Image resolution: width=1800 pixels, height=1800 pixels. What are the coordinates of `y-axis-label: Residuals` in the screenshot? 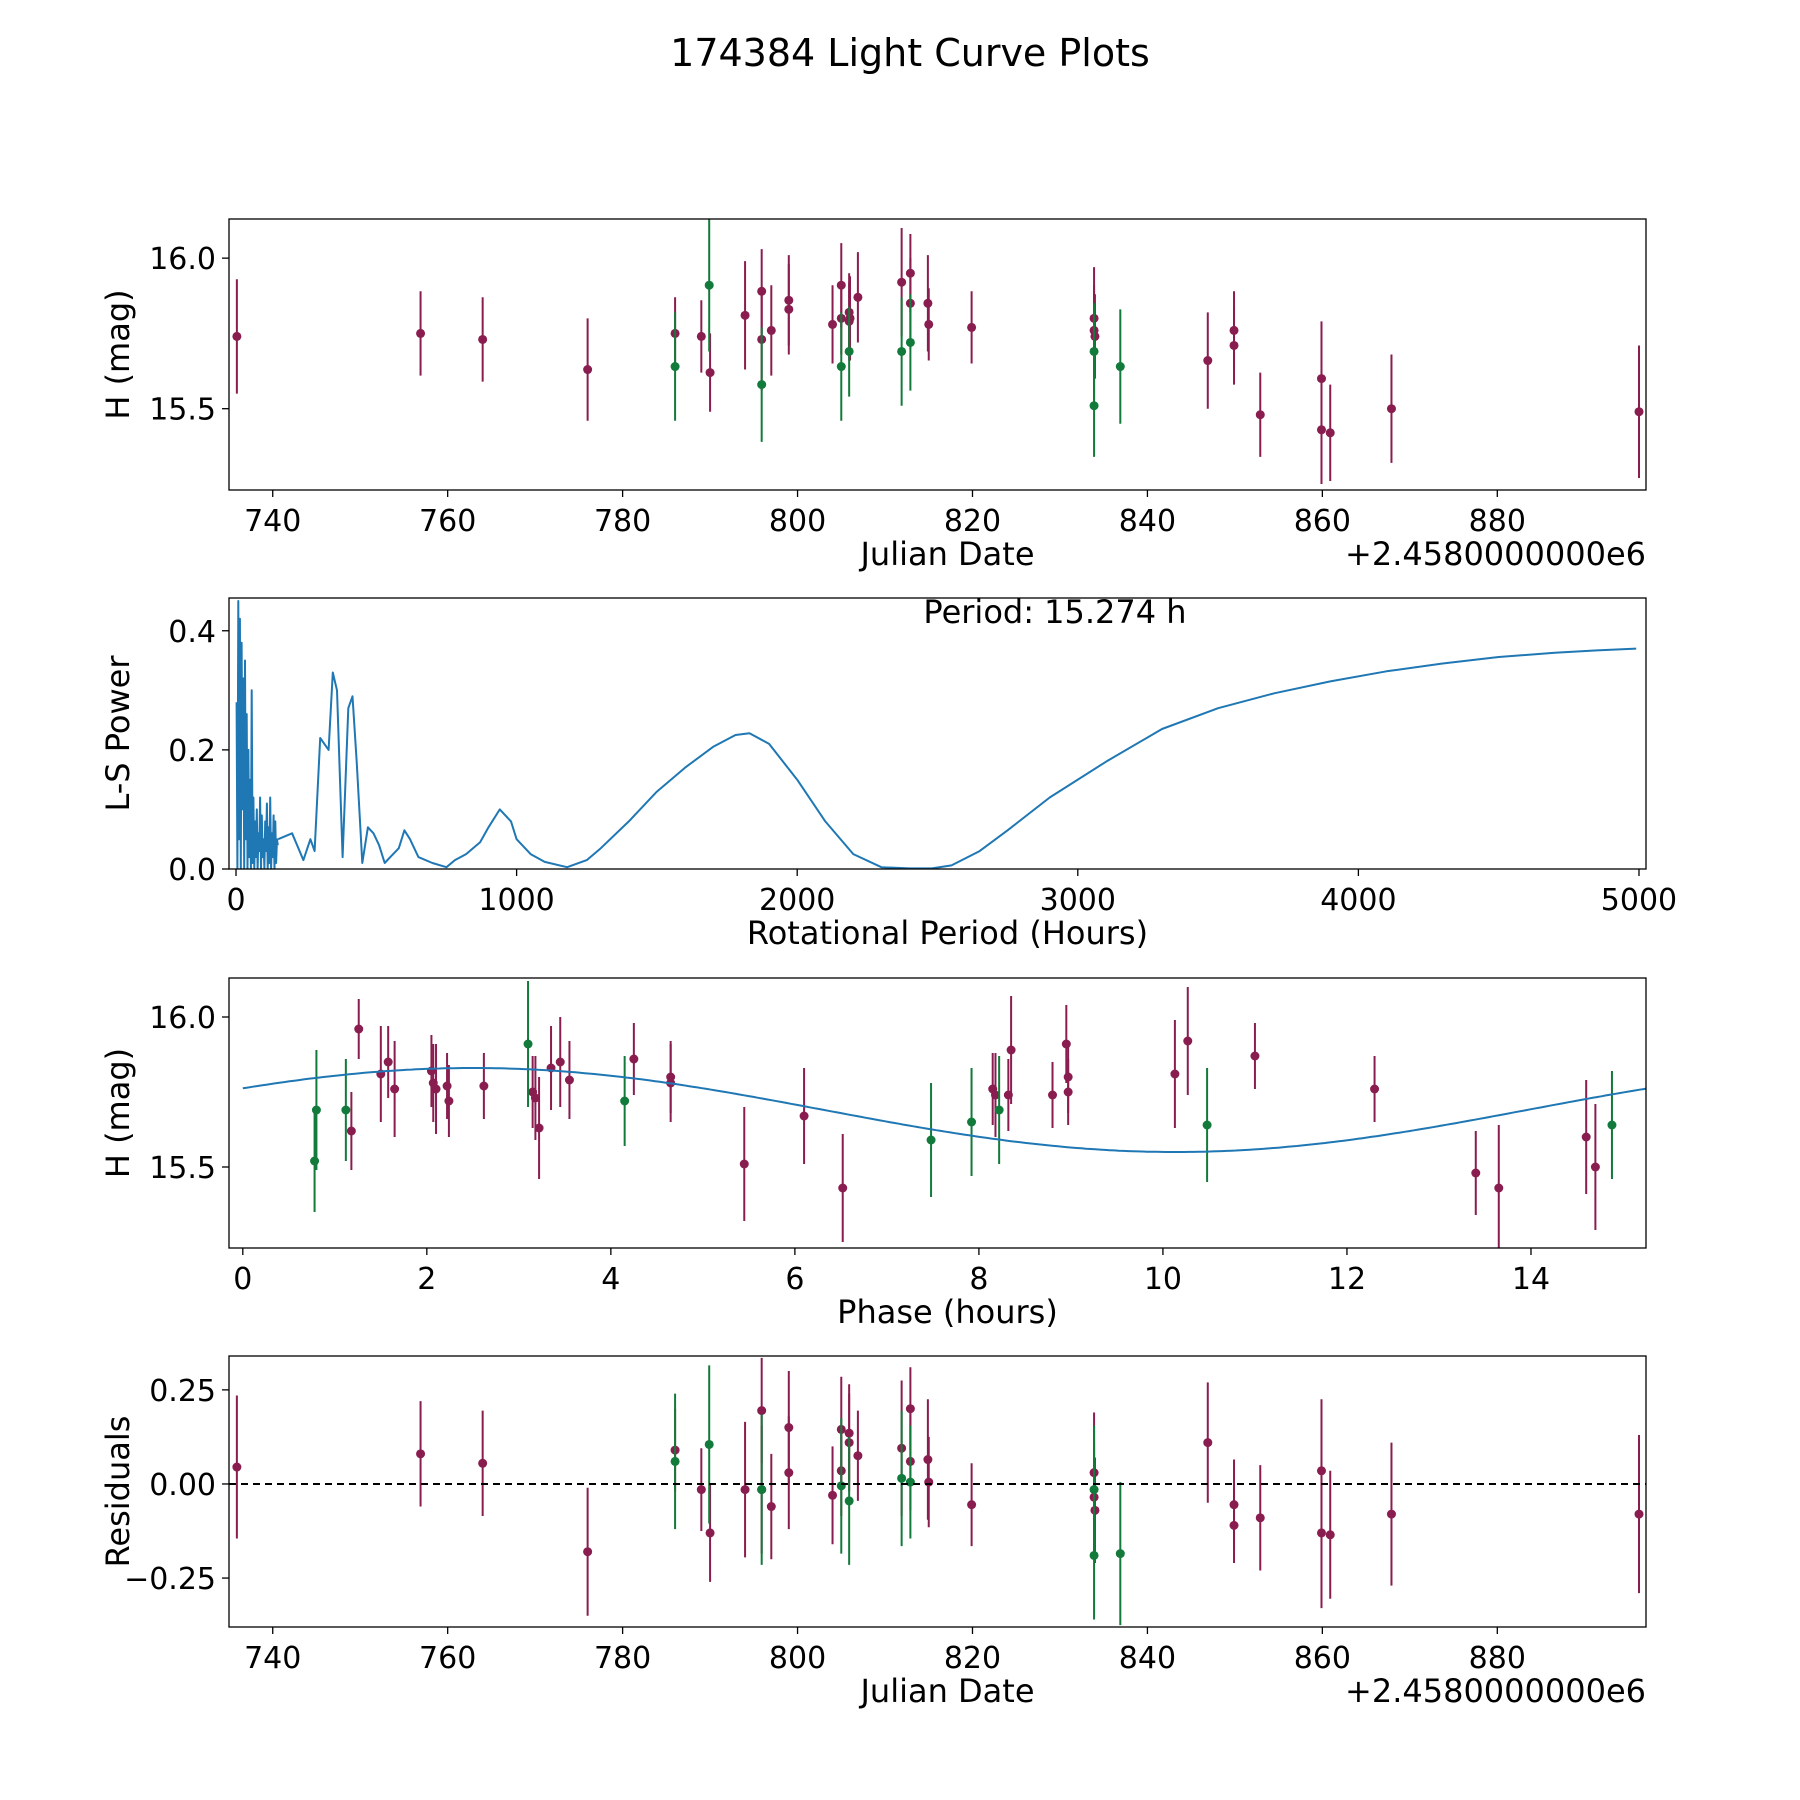 It's located at (118, 1492).